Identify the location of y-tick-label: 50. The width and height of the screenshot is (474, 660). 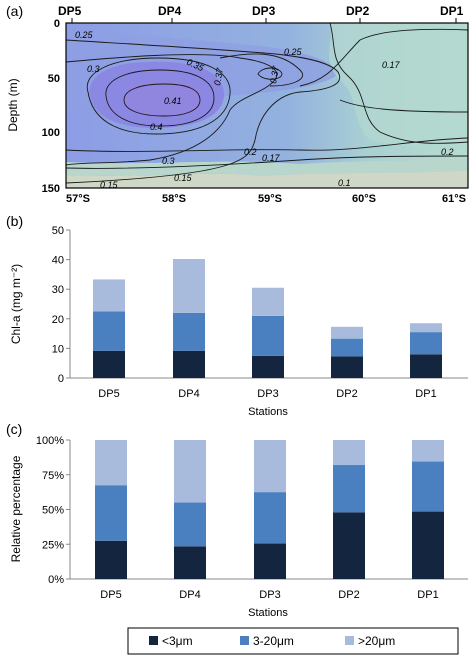
(54, 79).